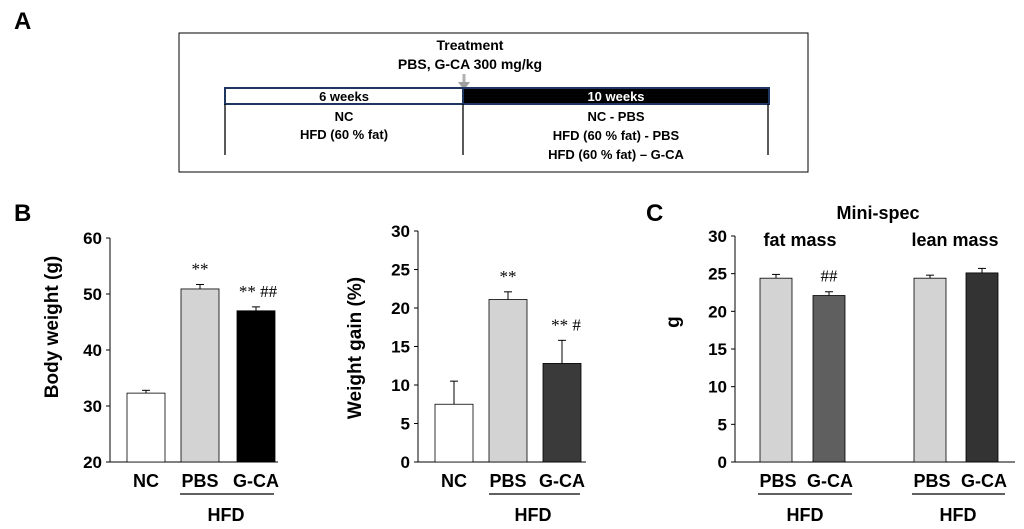  What do you see at coordinates (799, 240) in the screenshot?
I see `subgroup-label-fat-mass: fat mass` at bounding box center [799, 240].